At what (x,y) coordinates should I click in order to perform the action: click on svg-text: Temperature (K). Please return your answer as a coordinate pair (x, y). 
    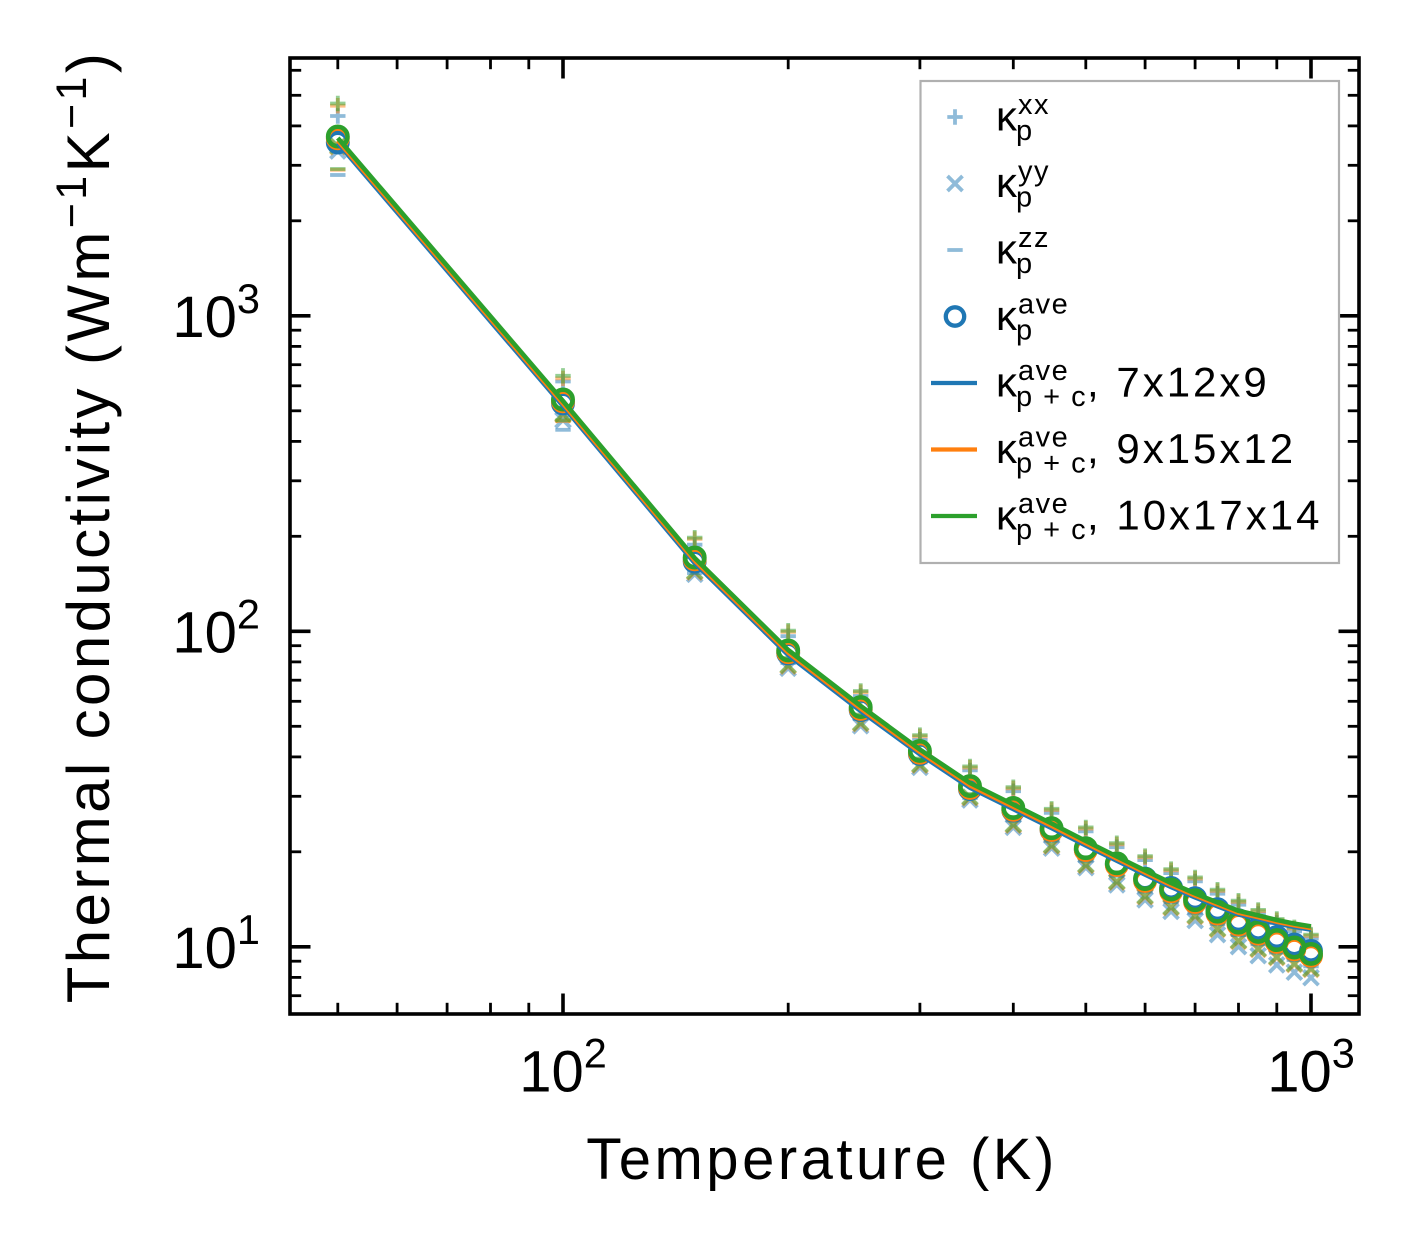
    Looking at the image, I should click on (822, 1159).